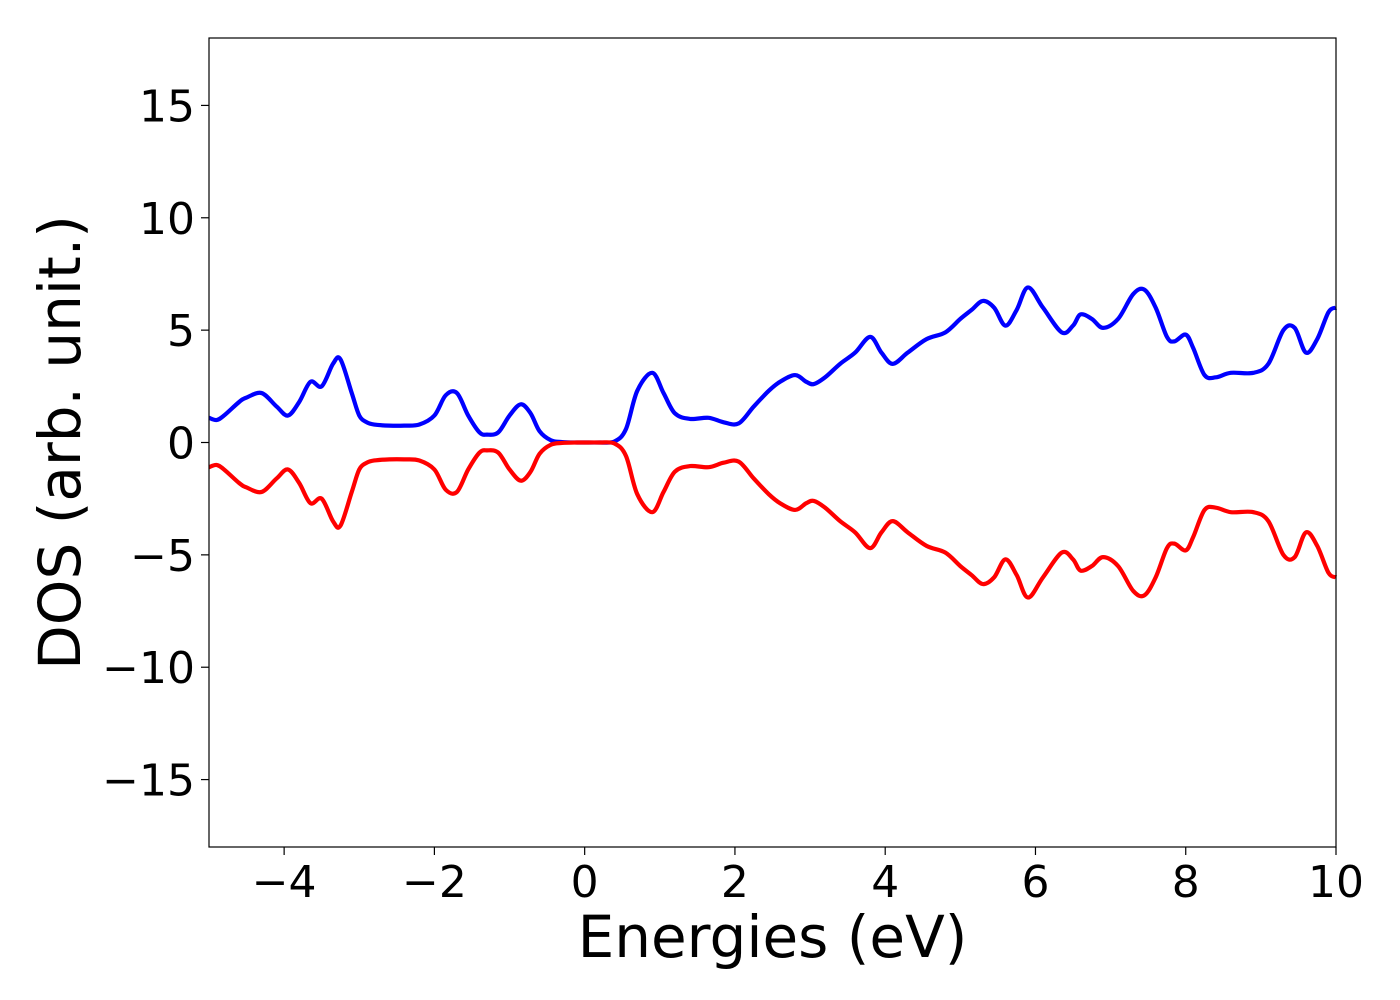 Image resolution: width=1400 pixels, height=1000 pixels. What do you see at coordinates (808, 877) in the screenshot?
I see `x-axis-ticks: −4 −2 0 2 4 6 8 10` at bounding box center [808, 877].